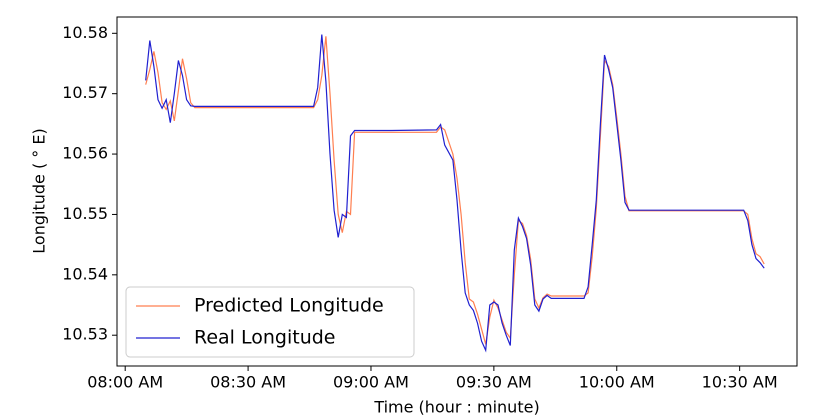 This screenshot has width=831, height=419. Describe the element at coordinates (39, 190) in the screenshot. I see `y-axis-label: Longitude ( ° E)` at that location.